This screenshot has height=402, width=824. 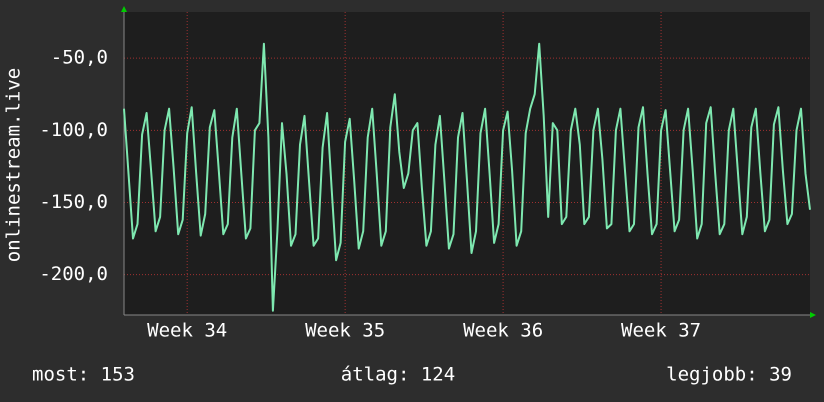 What do you see at coordinates (83, 375) in the screenshot?
I see `footer-current: most: 153` at bounding box center [83, 375].